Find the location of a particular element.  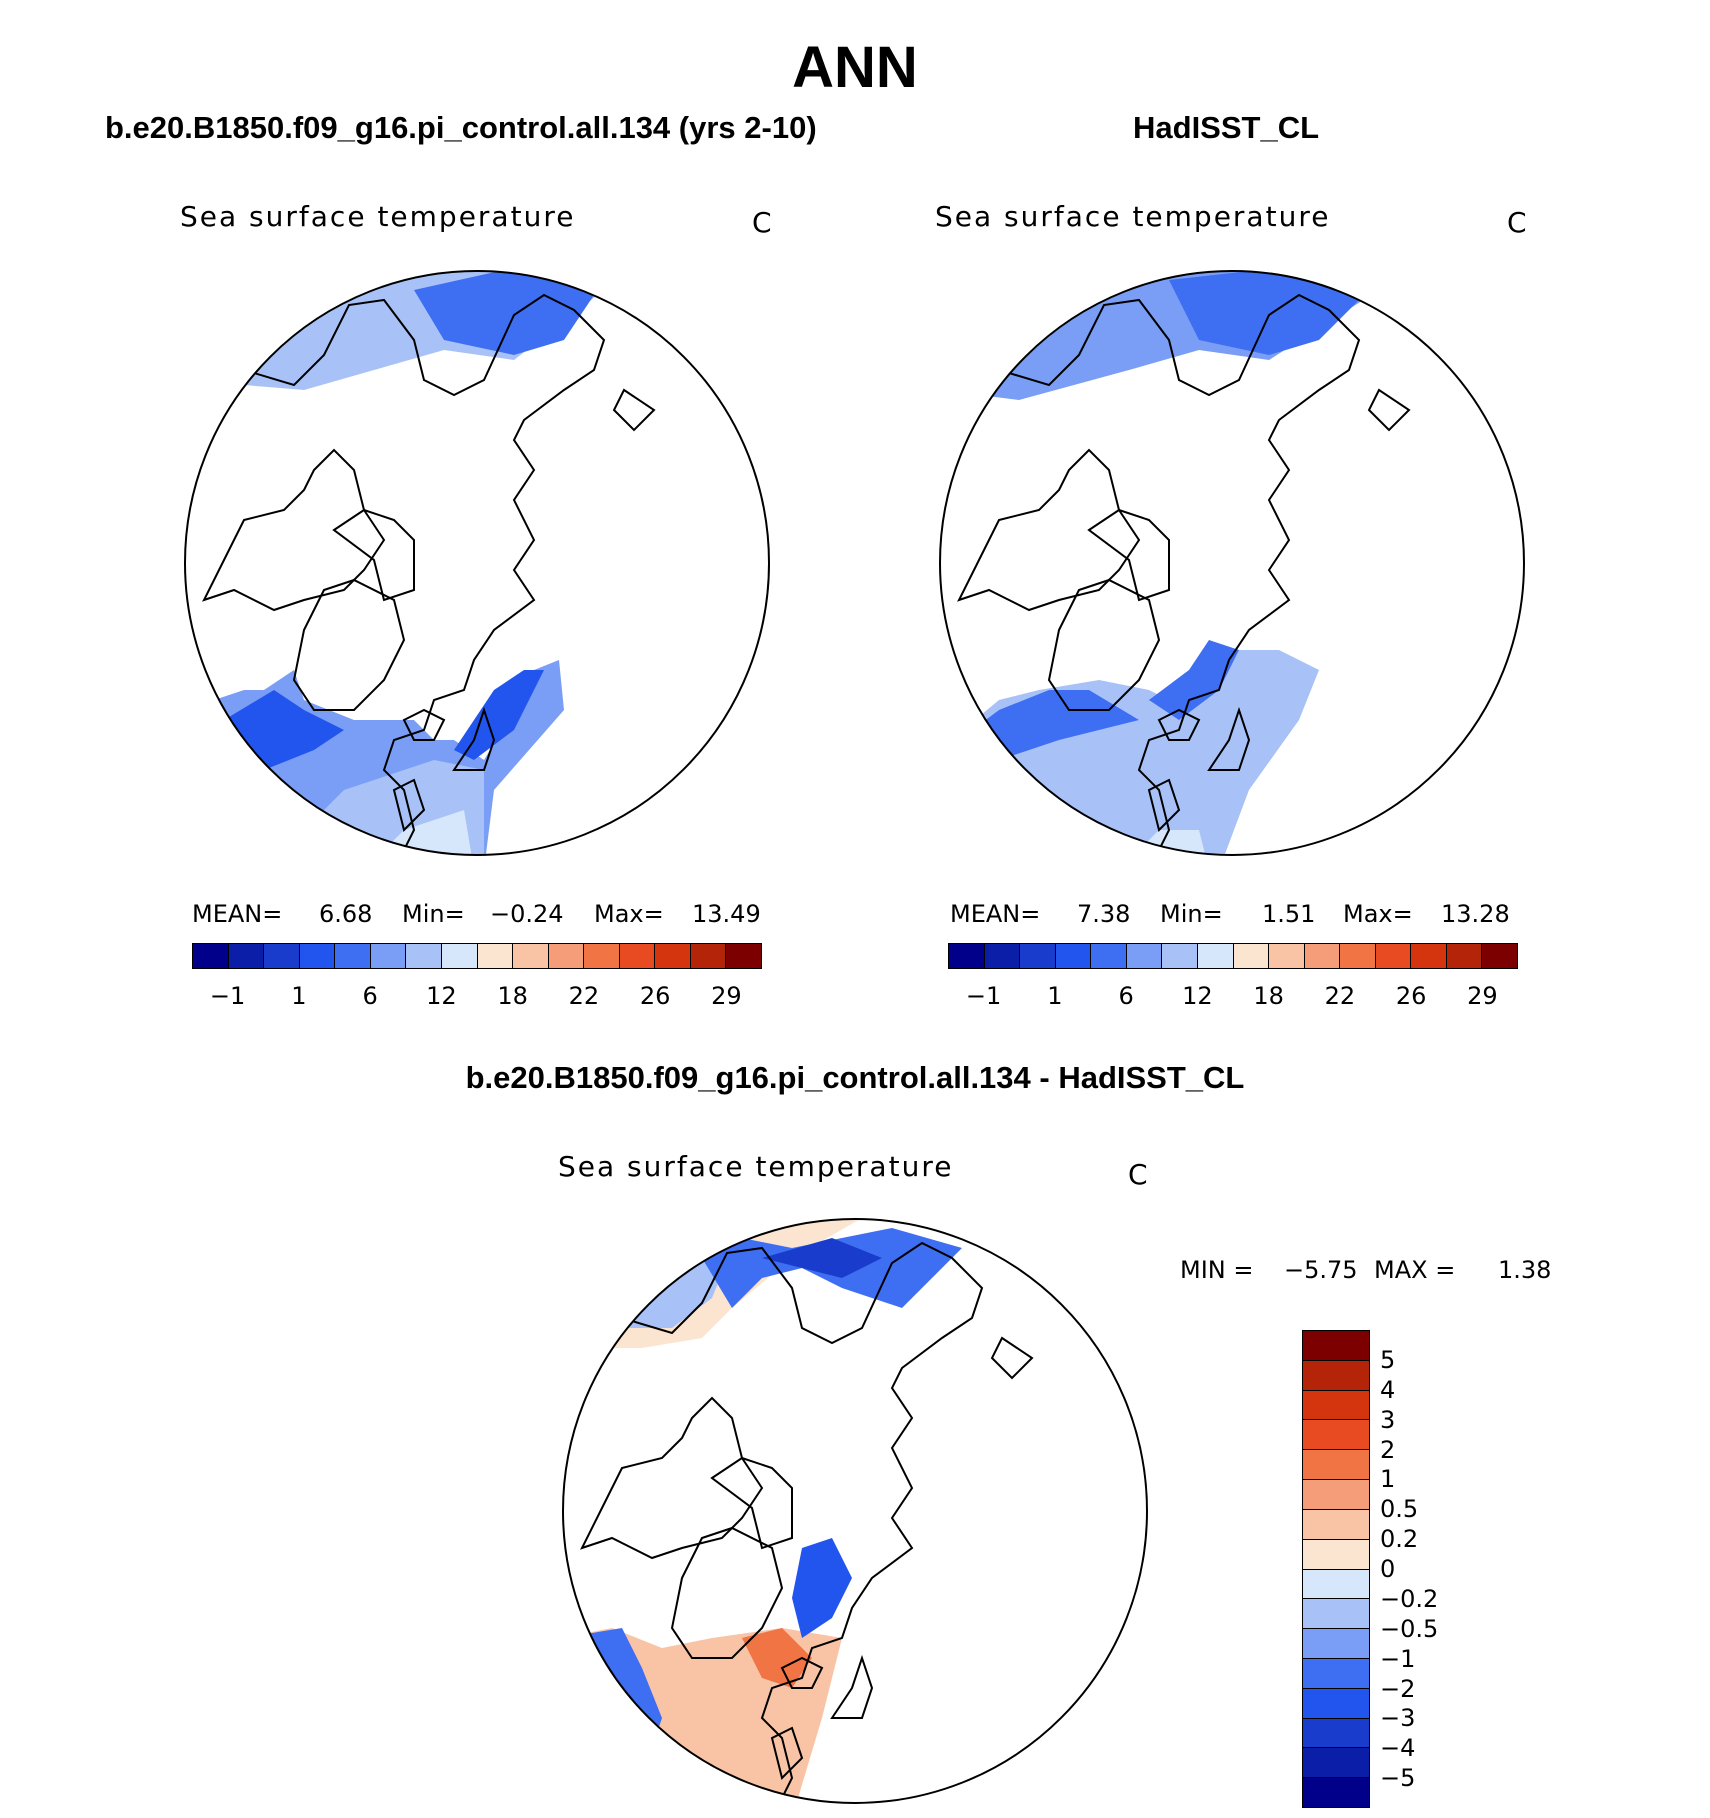

obs-units-label: C is located at coordinates (1518, 222).